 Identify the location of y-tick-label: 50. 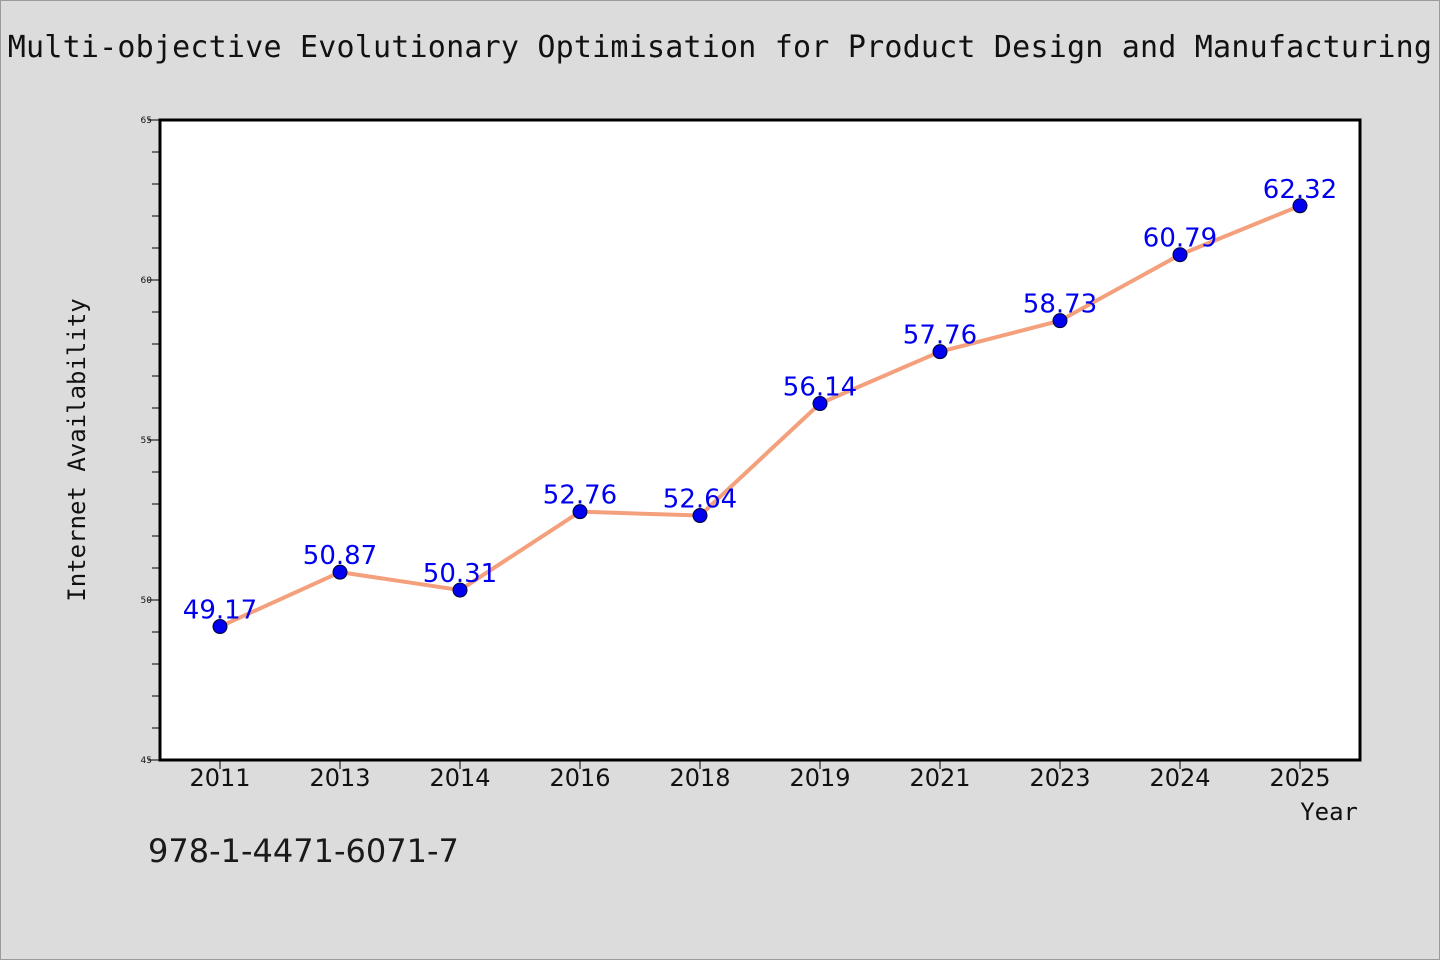
(147, 601).